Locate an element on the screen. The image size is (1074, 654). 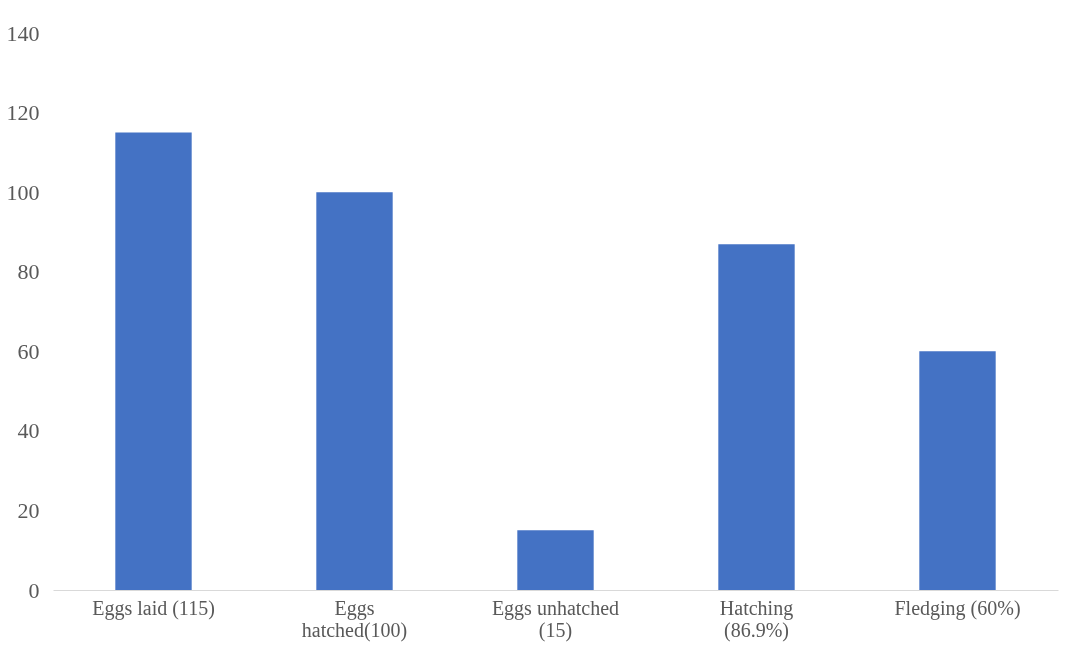
y-tick-label: 100 is located at coordinates (23, 192).